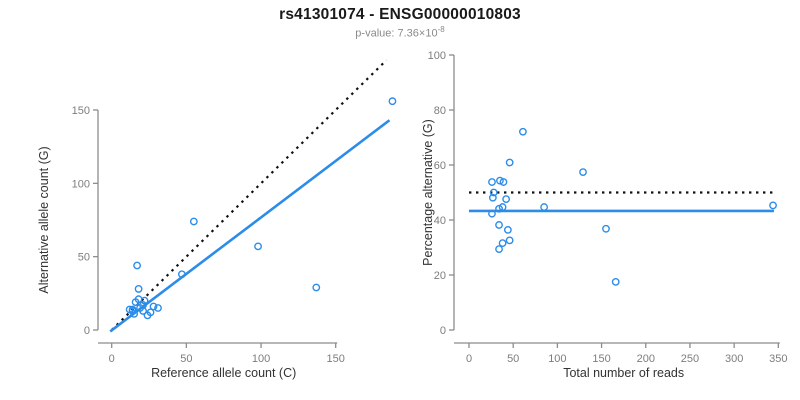 The image size is (800, 400). What do you see at coordinates (440, 166) in the screenshot?
I see `y-tick-label: 60` at bounding box center [440, 166].